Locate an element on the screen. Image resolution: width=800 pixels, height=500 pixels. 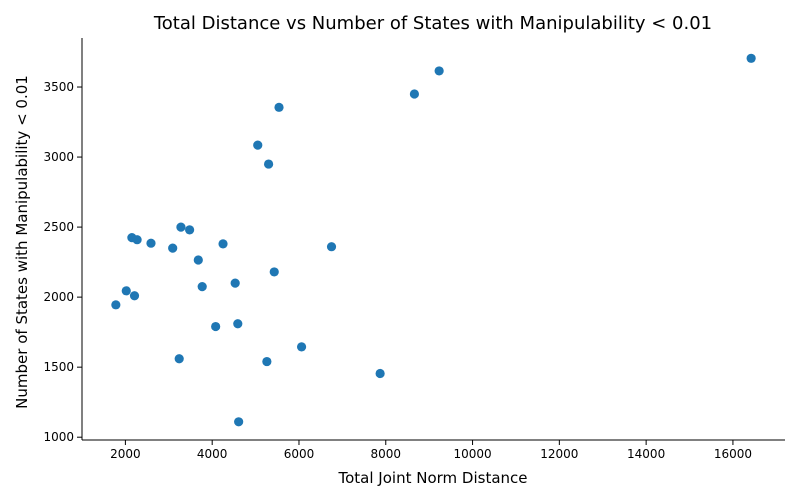
x-tick-label: 6000 is located at coordinates (299, 454).